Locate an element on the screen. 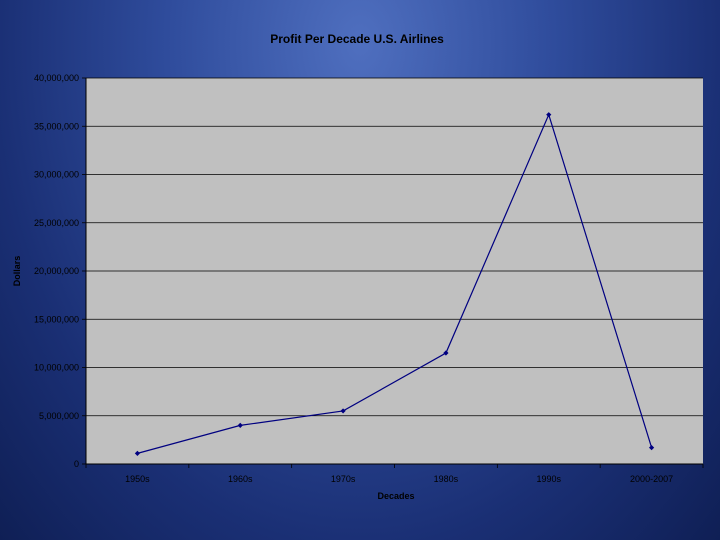 Image resolution: width=720 pixels, height=540 pixels. y-tick-label: 20,000,000 is located at coordinates (56, 271).